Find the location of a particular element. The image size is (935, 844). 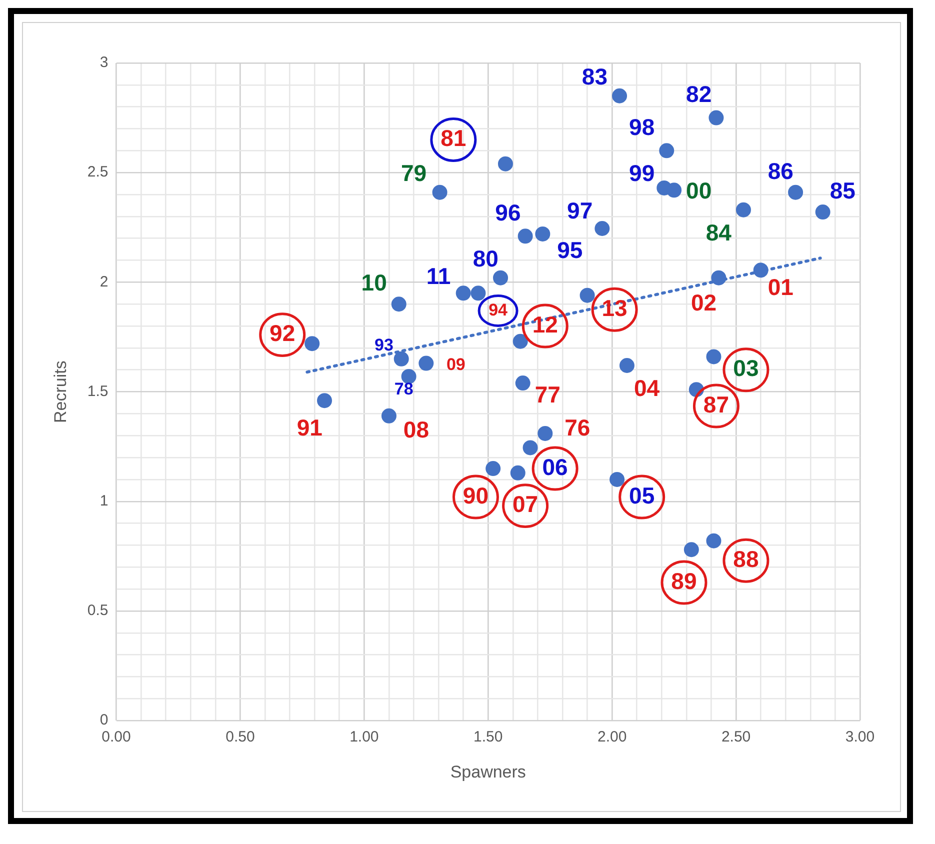

annotation: 08 is located at coordinates (416, 429).